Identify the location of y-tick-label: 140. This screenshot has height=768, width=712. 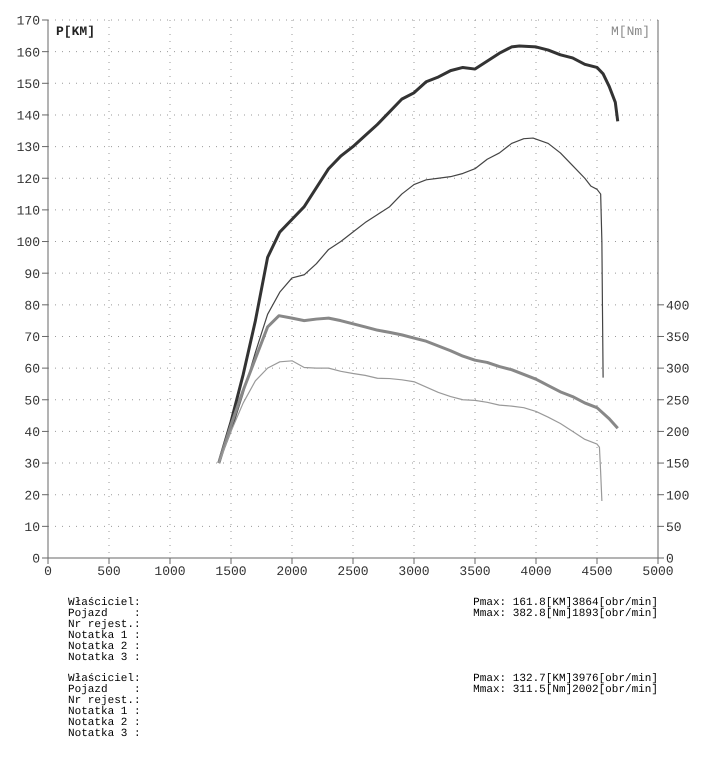
(28, 116).